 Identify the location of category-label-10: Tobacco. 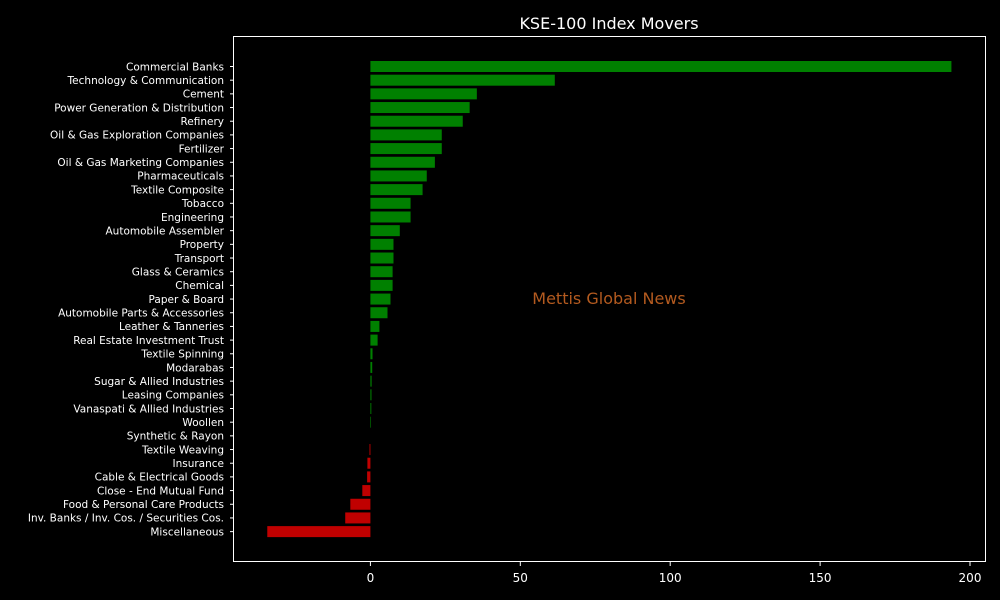
(202, 204).